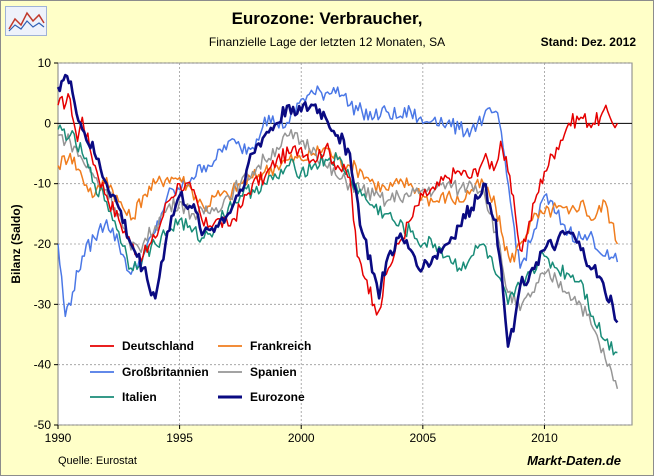  Describe the element at coordinates (422, 438) in the screenshot. I see `x-tick-label: 2005` at that location.